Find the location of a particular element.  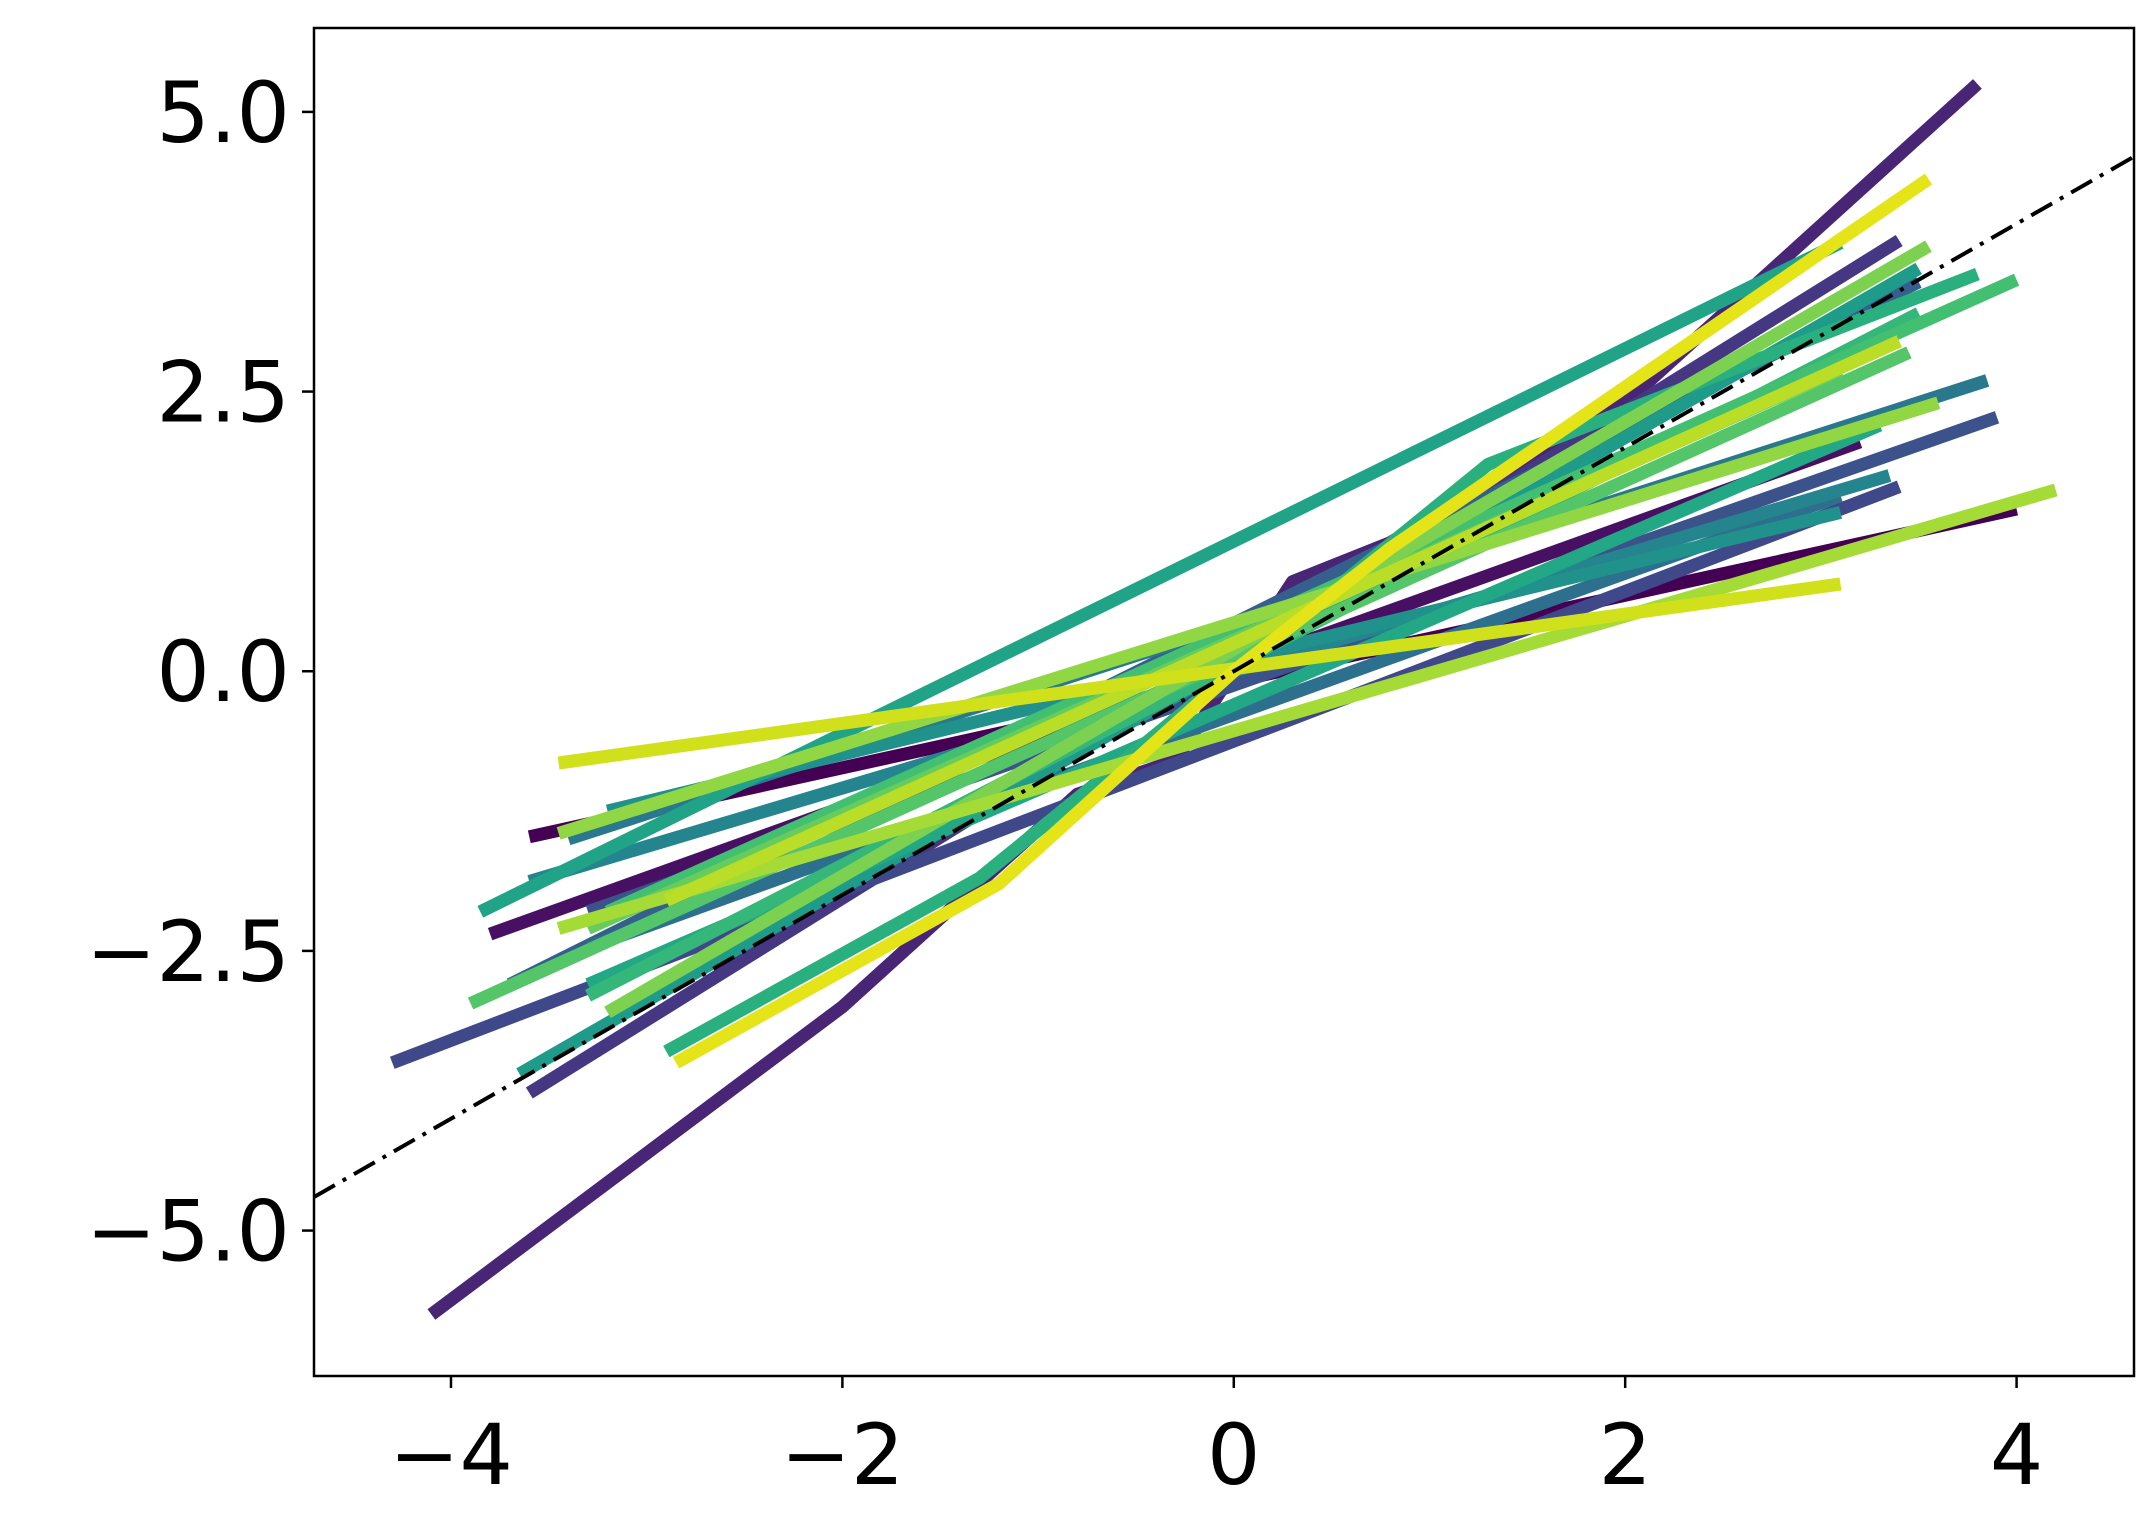

x-axis: −4 −2 0 2 4 is located at coordinates (1216, 1440).